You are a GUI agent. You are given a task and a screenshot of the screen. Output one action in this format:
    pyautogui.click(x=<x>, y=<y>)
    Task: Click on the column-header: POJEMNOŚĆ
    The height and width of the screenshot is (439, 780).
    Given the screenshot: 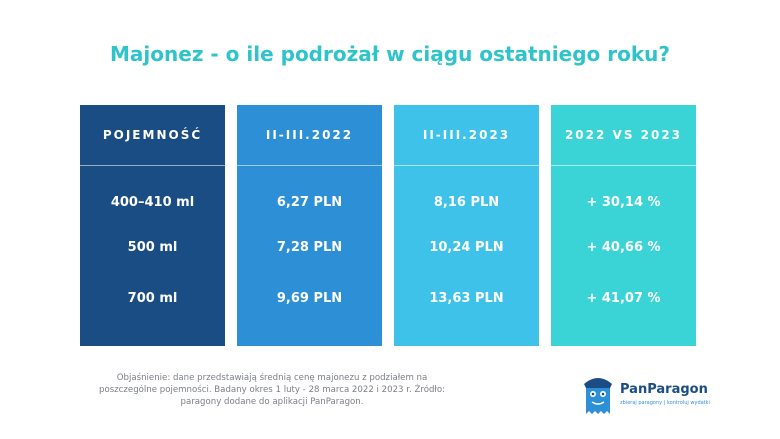 What is the action you would take?
    pyautogui.click(x=152, y=135)
    